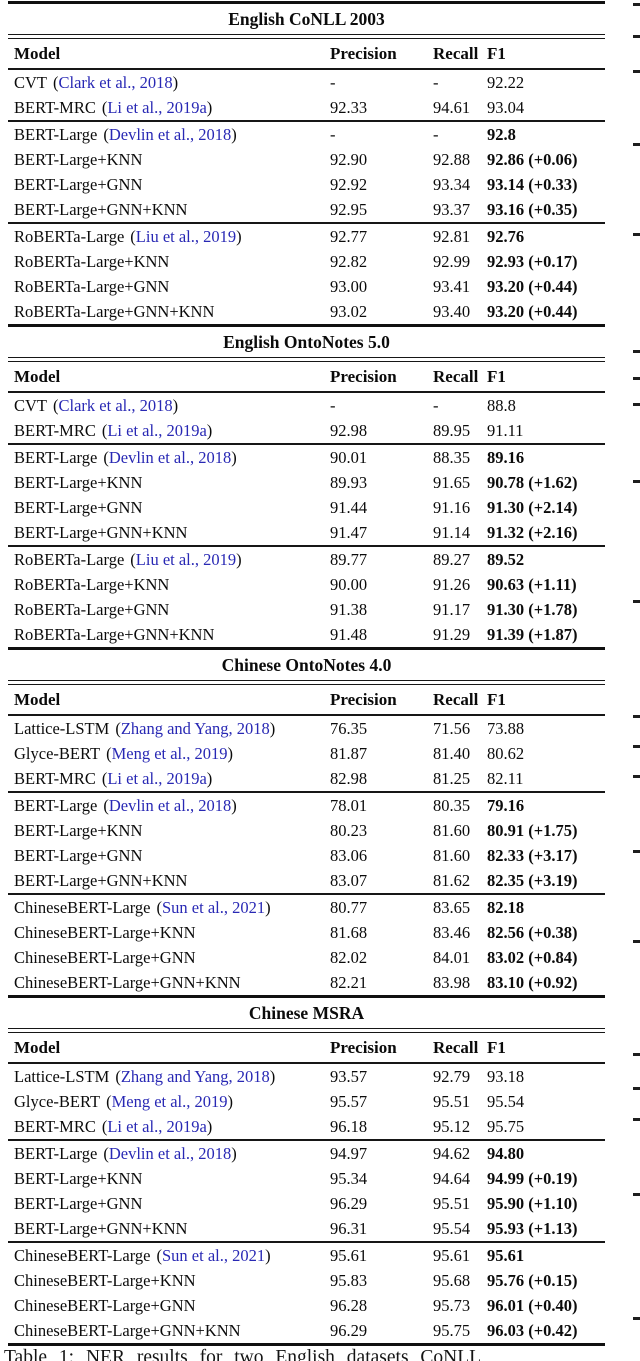 This screenshot has height=1361, width=640. Describe the element at coordinates (452, 1101) in the screenshot. I see `recall-value: 95.51` at that location.